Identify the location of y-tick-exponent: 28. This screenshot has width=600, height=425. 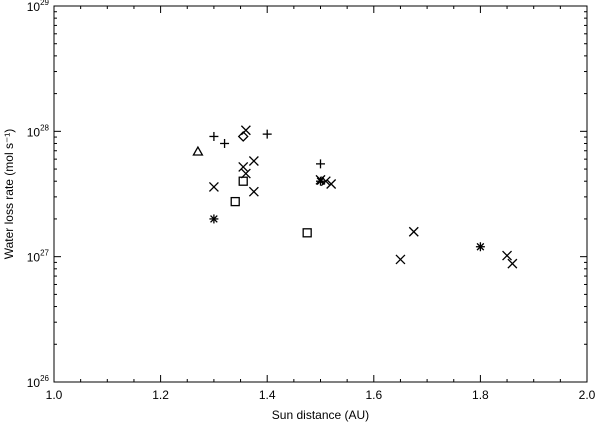
(44, 127).